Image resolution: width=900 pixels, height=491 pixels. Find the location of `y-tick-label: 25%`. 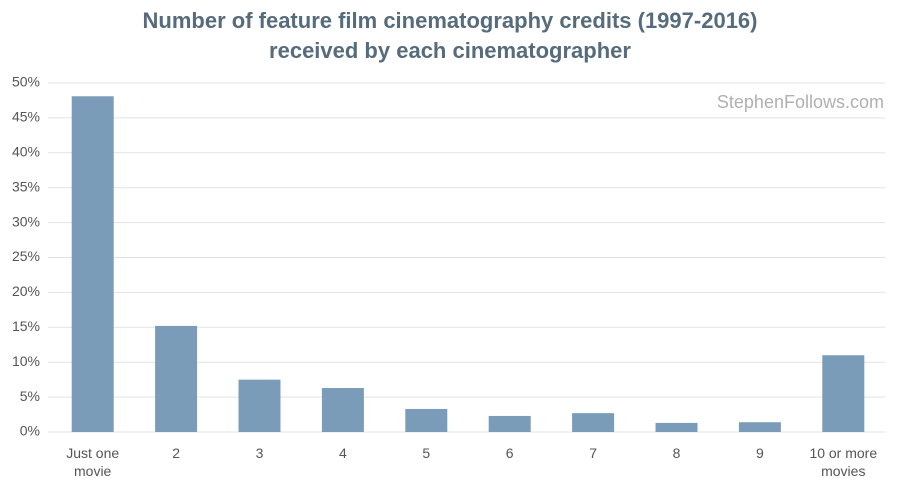

y-tick-label: 25% is located at coordinates (26, 256).